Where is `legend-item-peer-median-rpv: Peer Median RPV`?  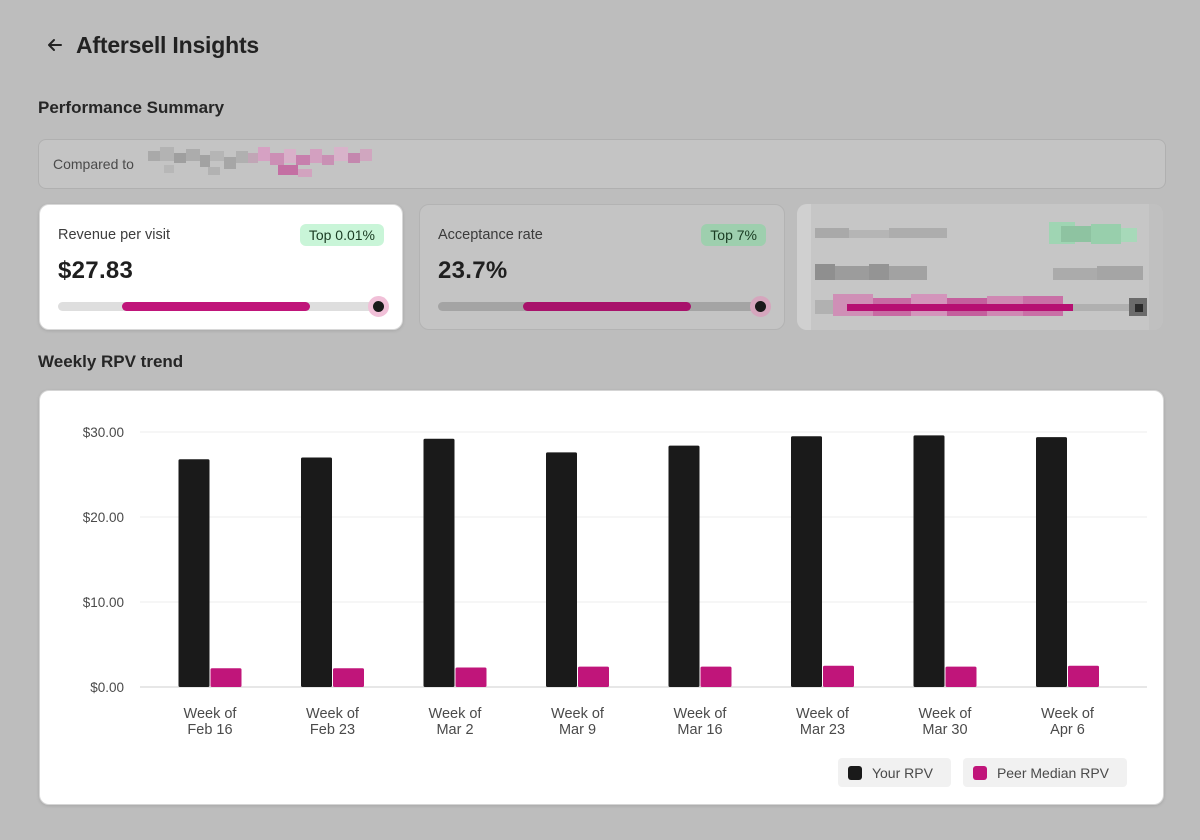 legend-item-peer-median-rpv: Peer Median RPV is located at coordinates (1044, 772).